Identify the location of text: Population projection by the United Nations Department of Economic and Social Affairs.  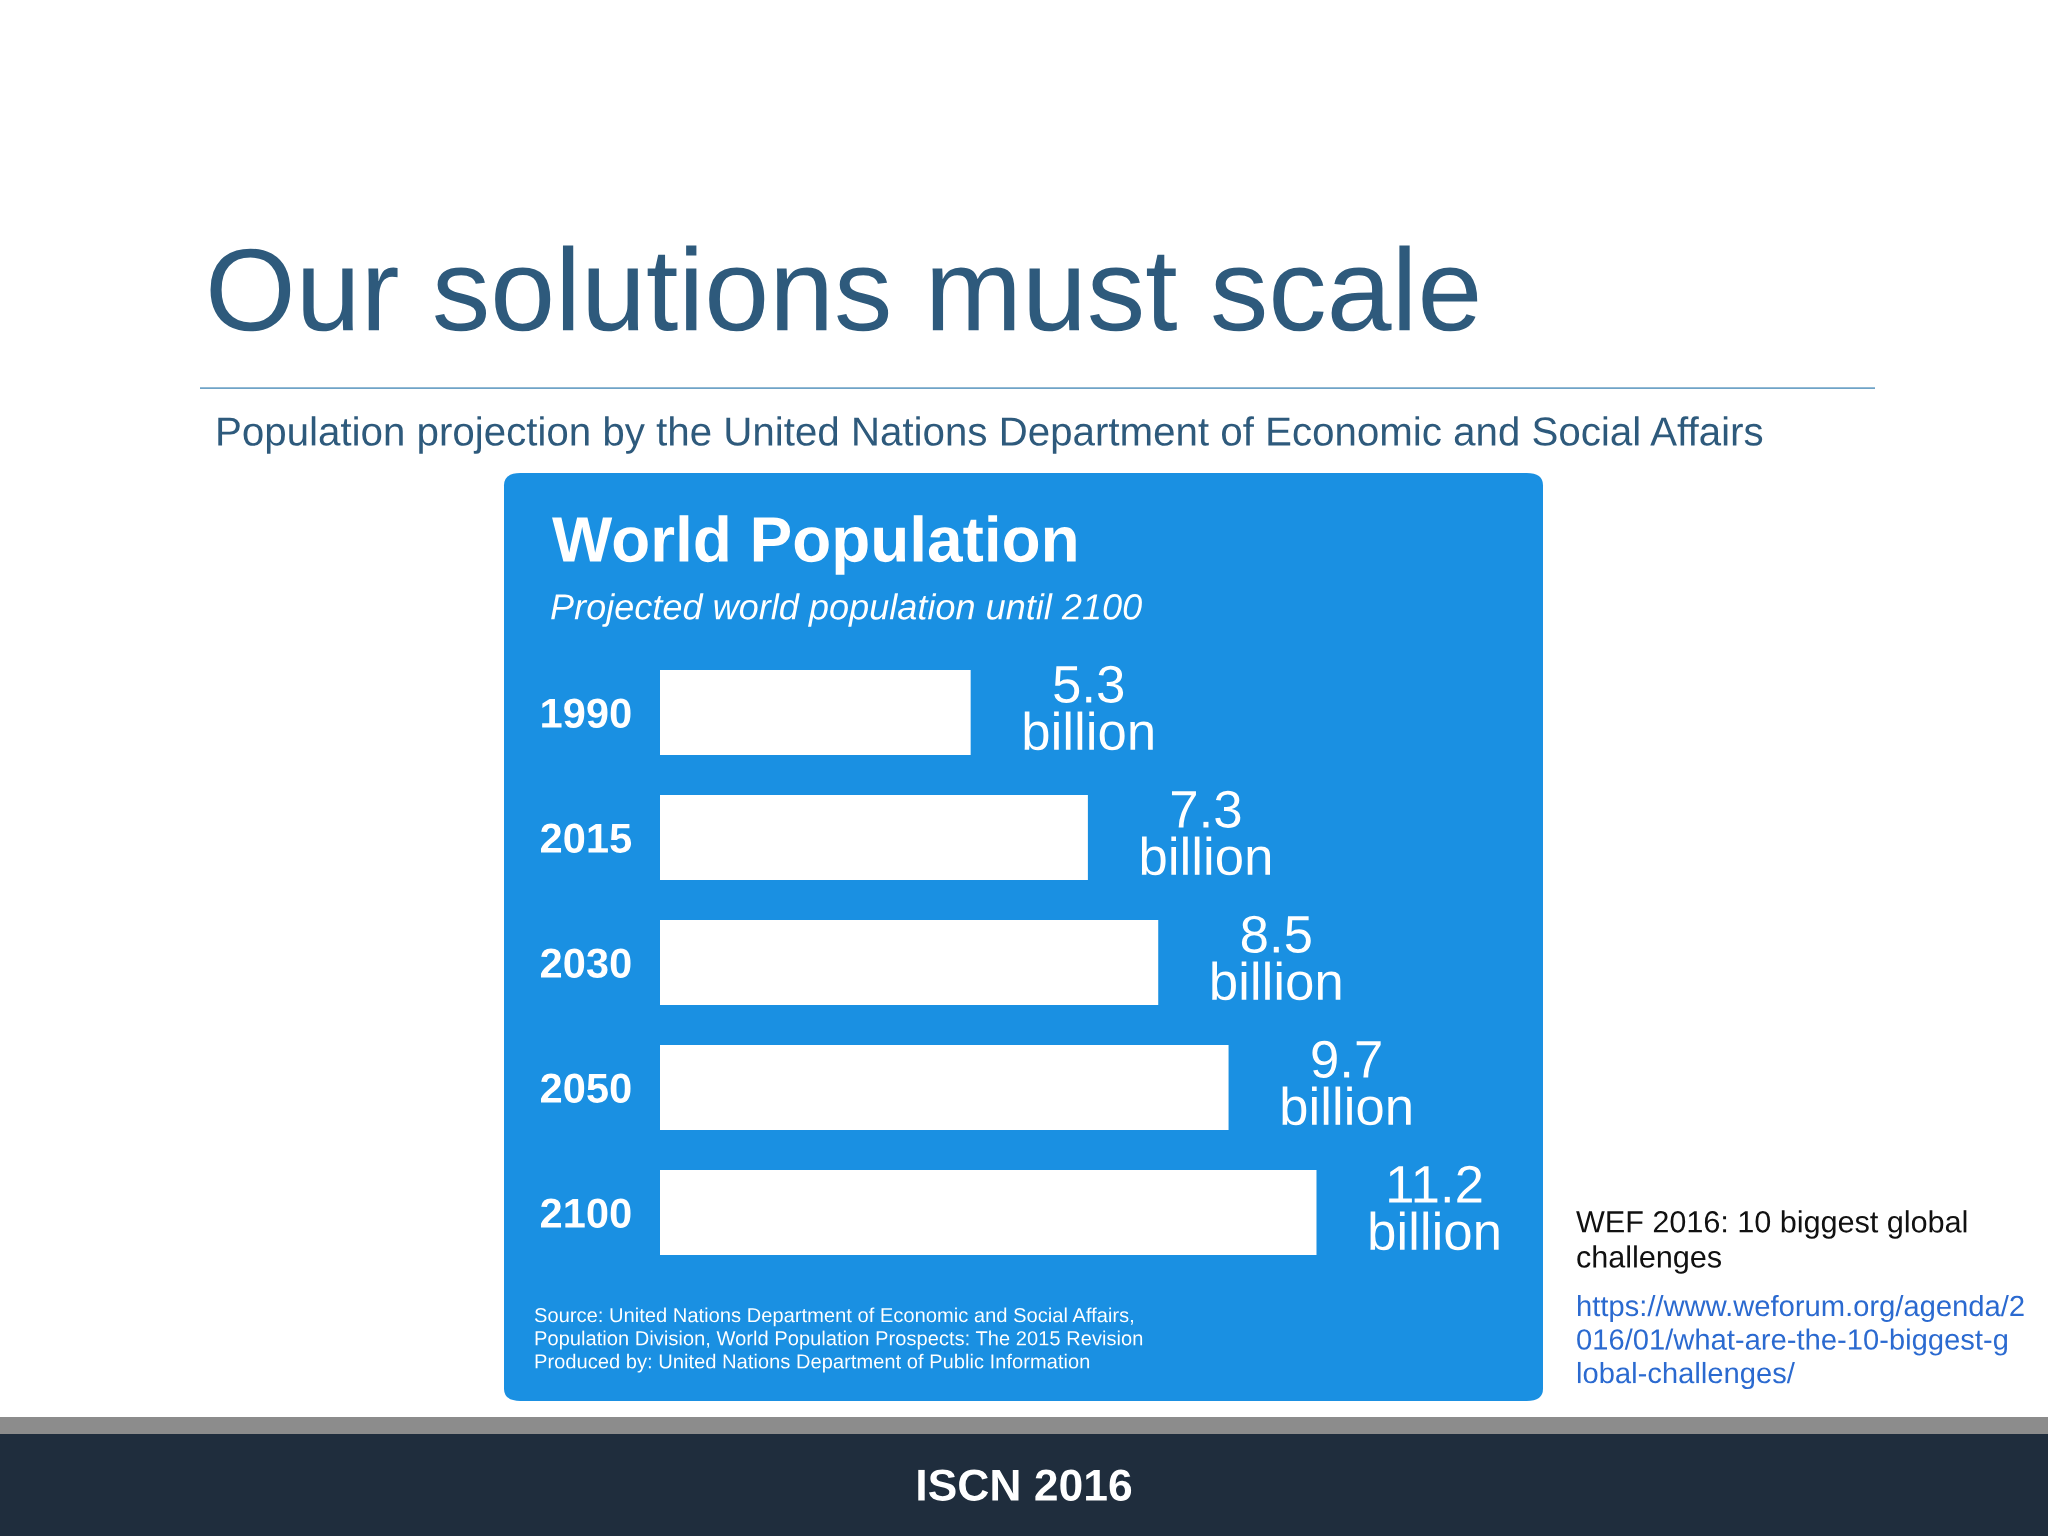
(990, 435).